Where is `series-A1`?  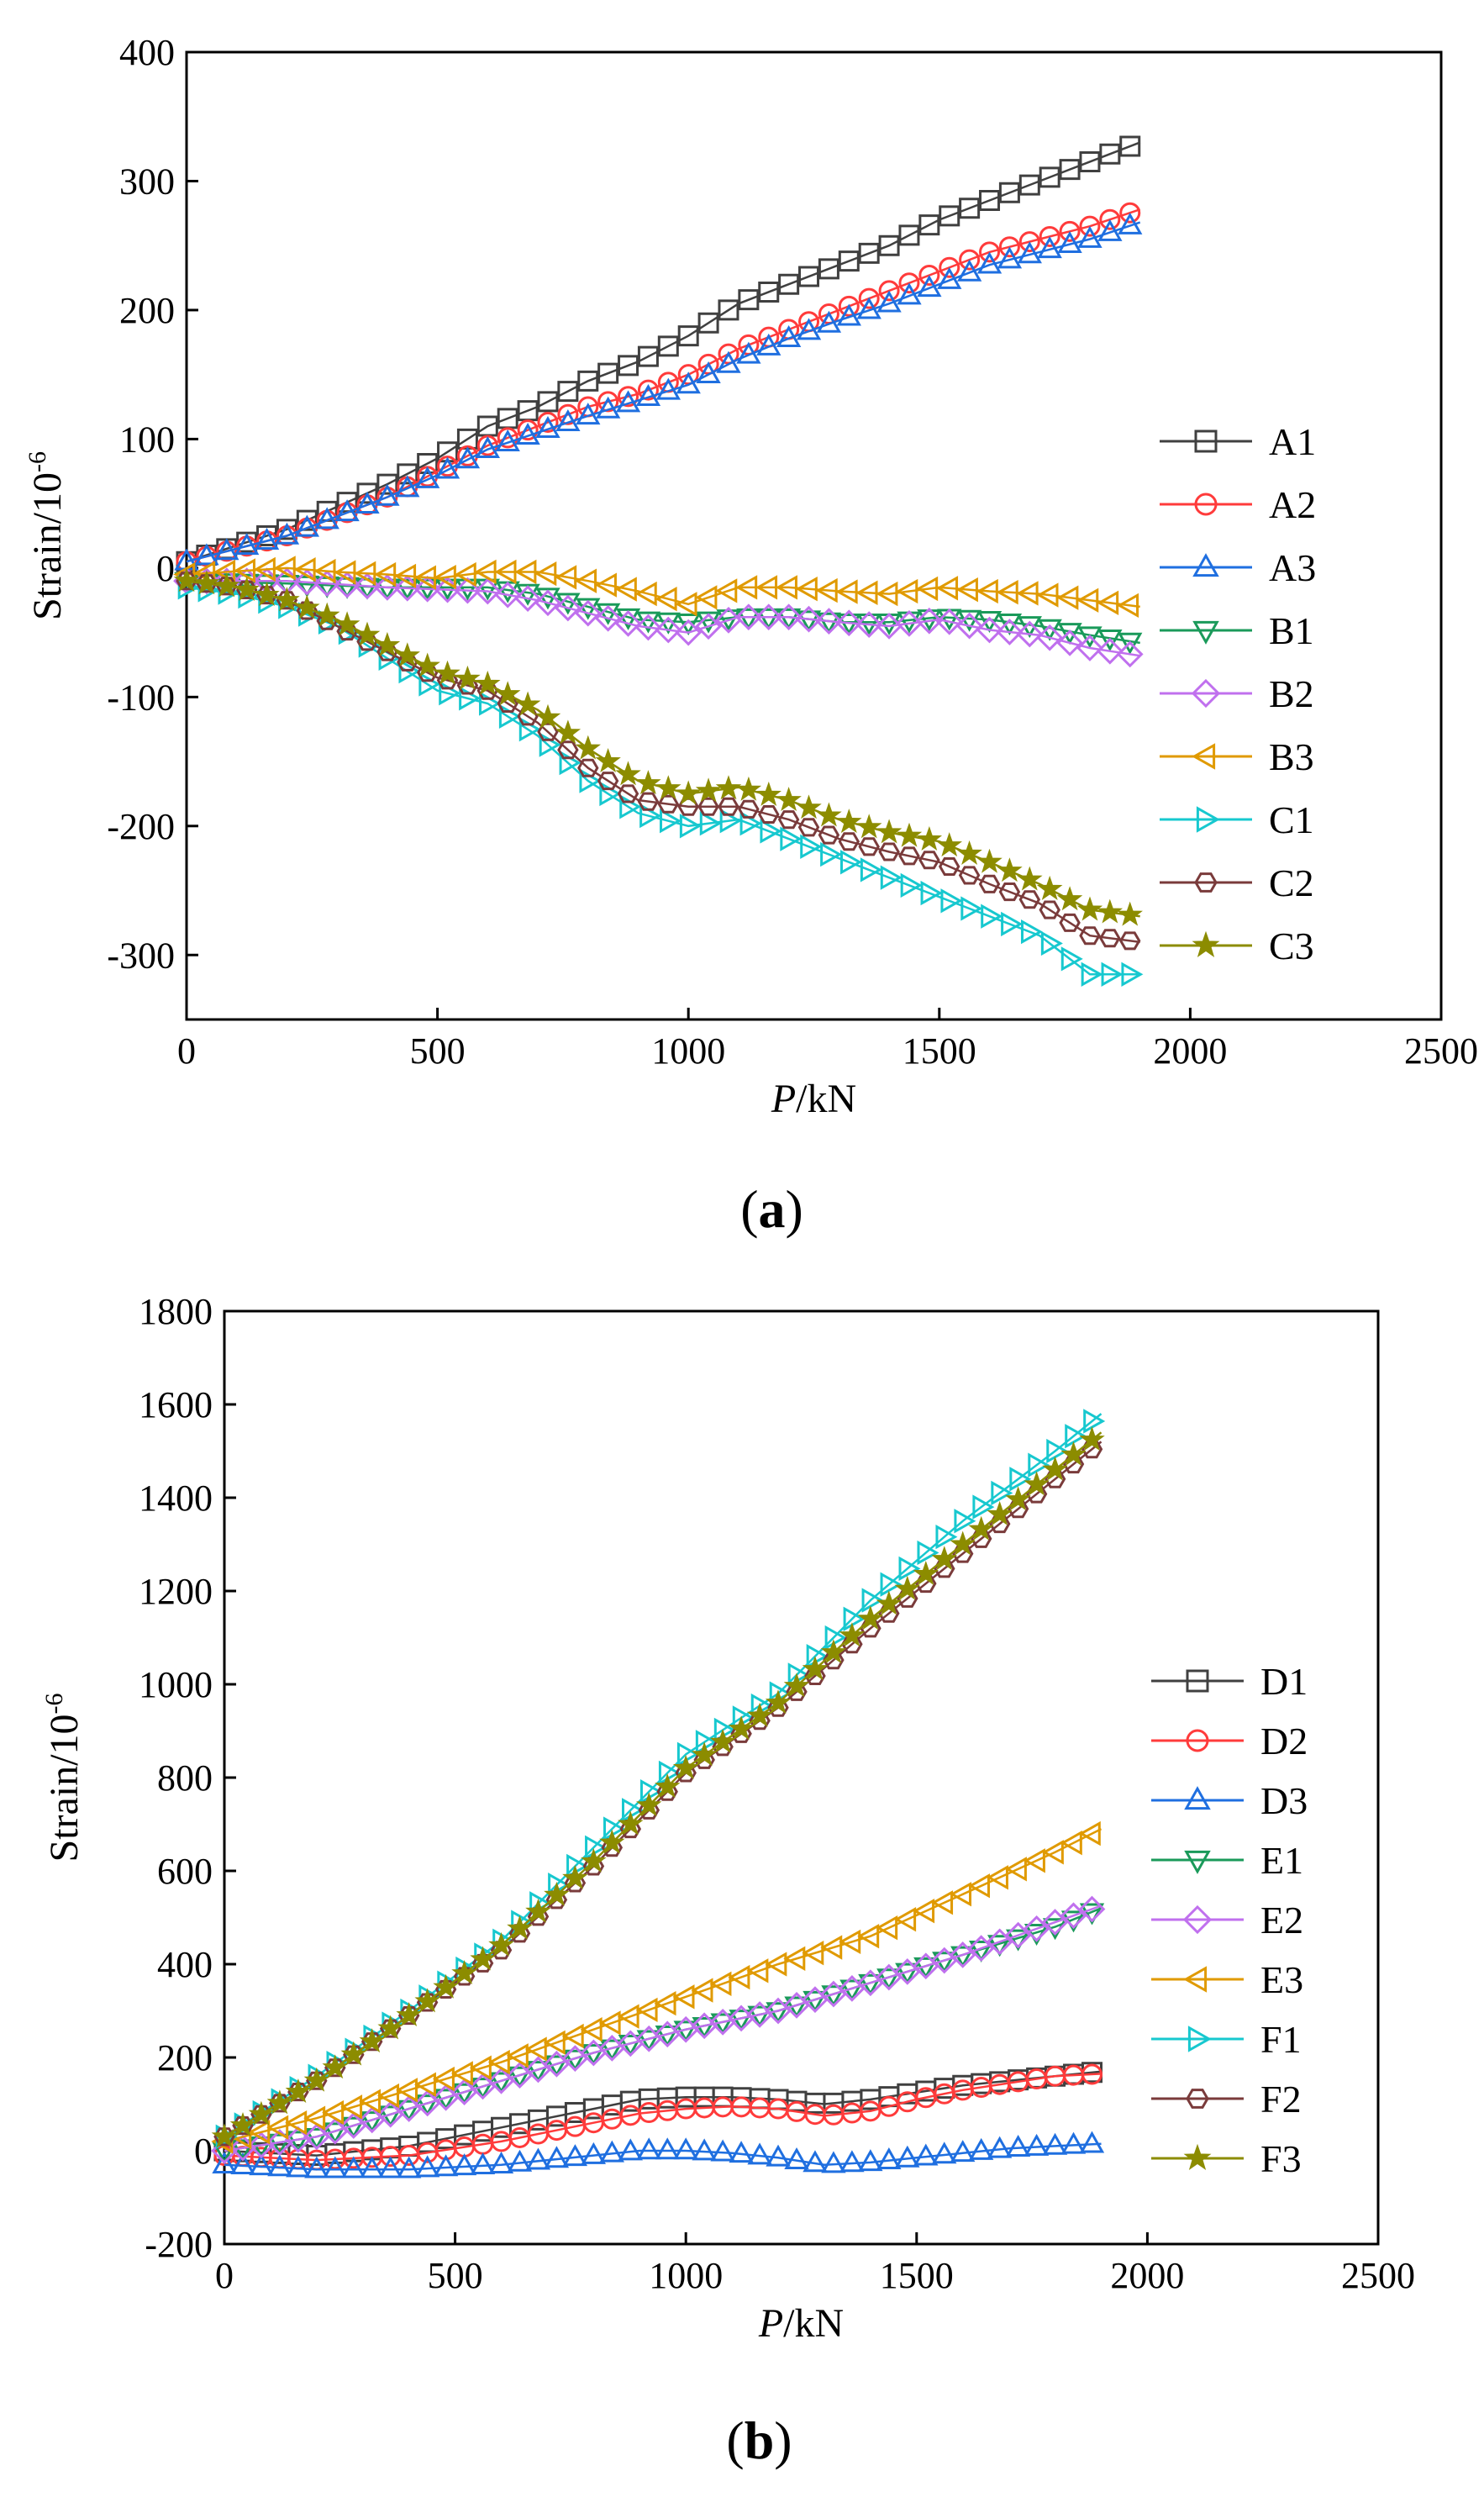
series-A1 is located at coordinates (658, 353).